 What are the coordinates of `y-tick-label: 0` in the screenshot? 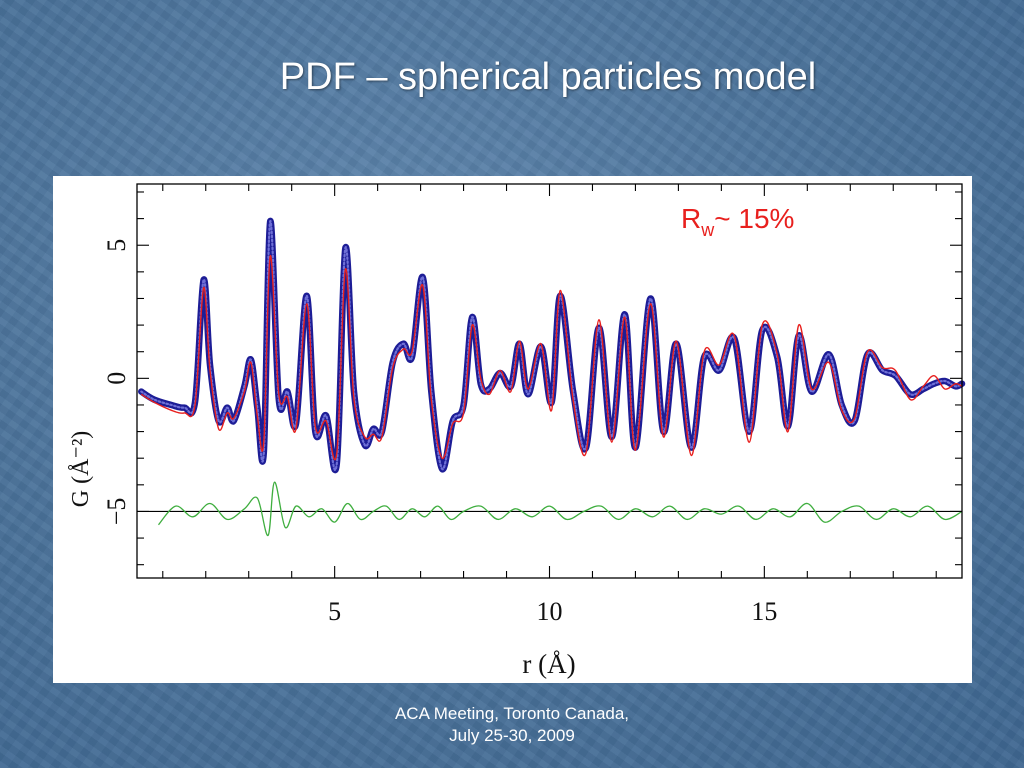 It's located at (116, 378).